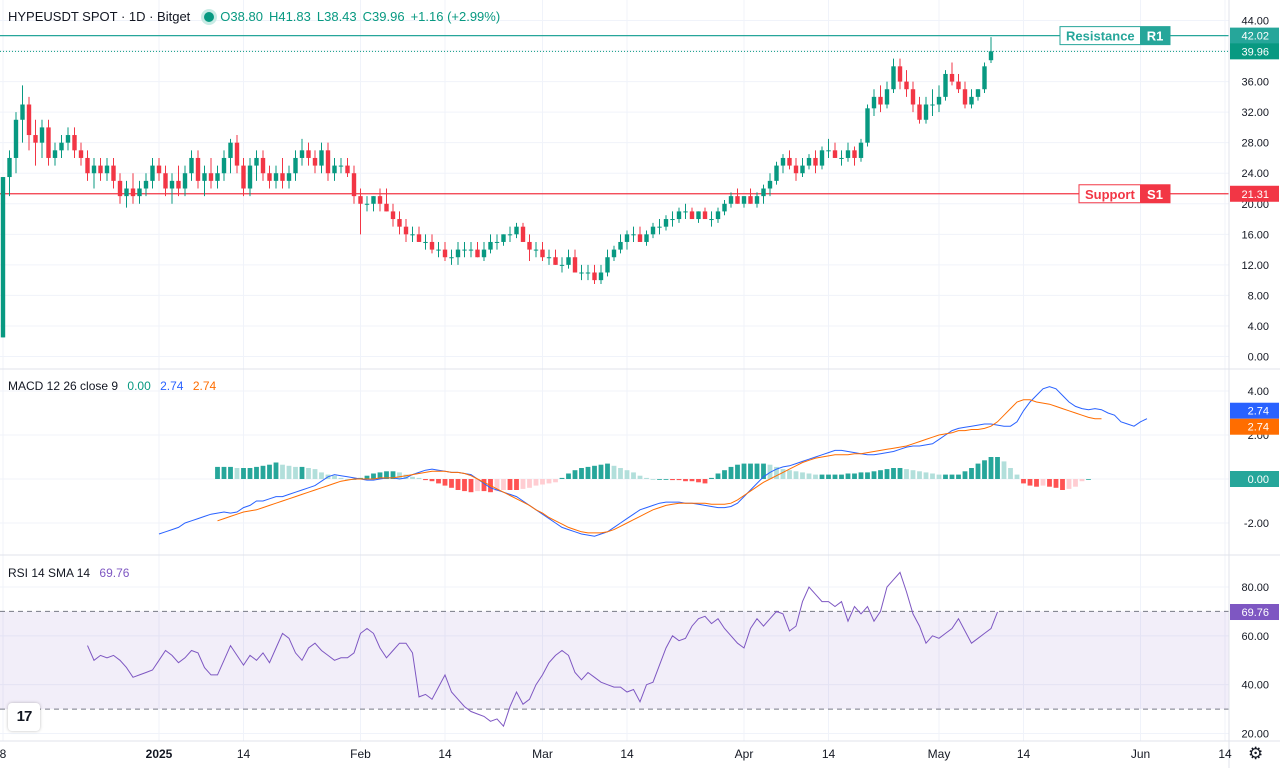 The height and width of the screenshot is (773, 1280). I want to click on gear-icon: ⚙, so click(1256, 753).